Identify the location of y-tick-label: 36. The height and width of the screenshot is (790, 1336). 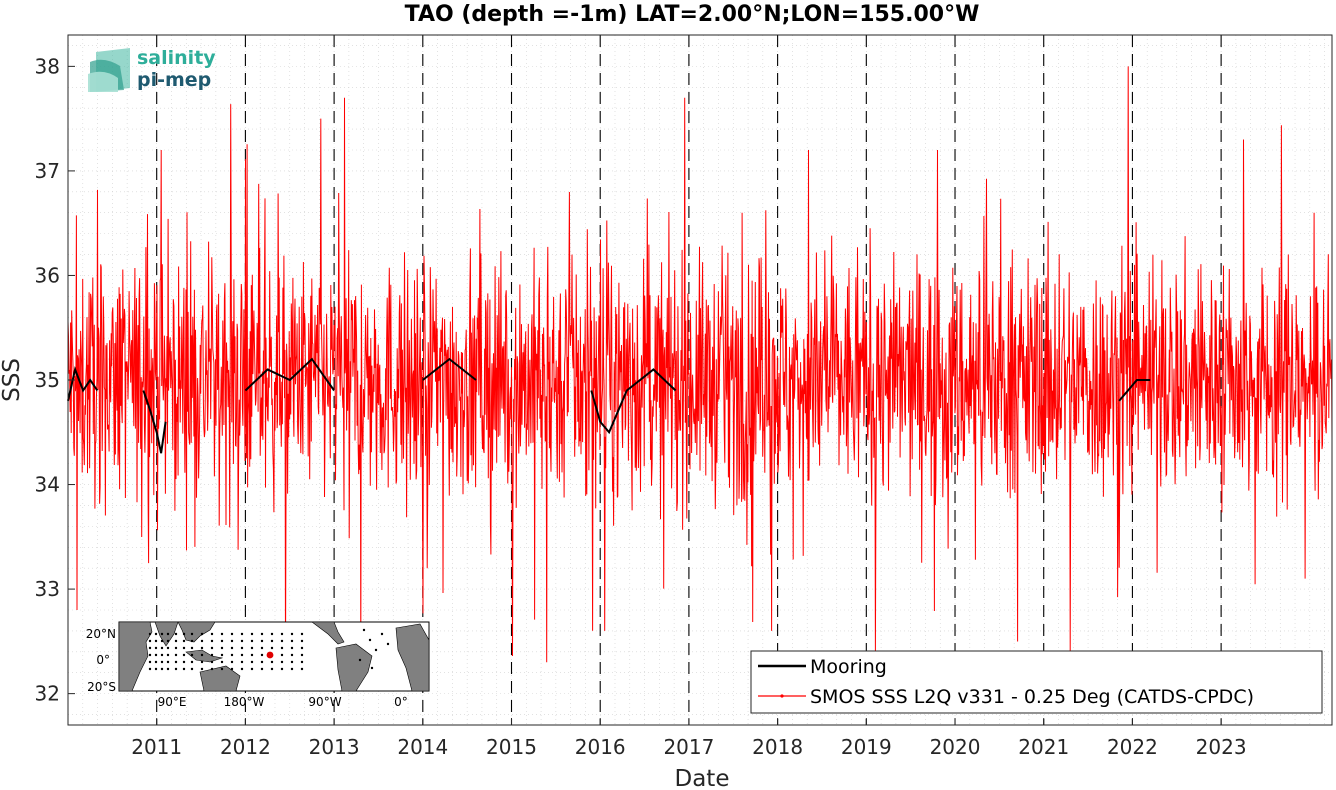
(47, 275).